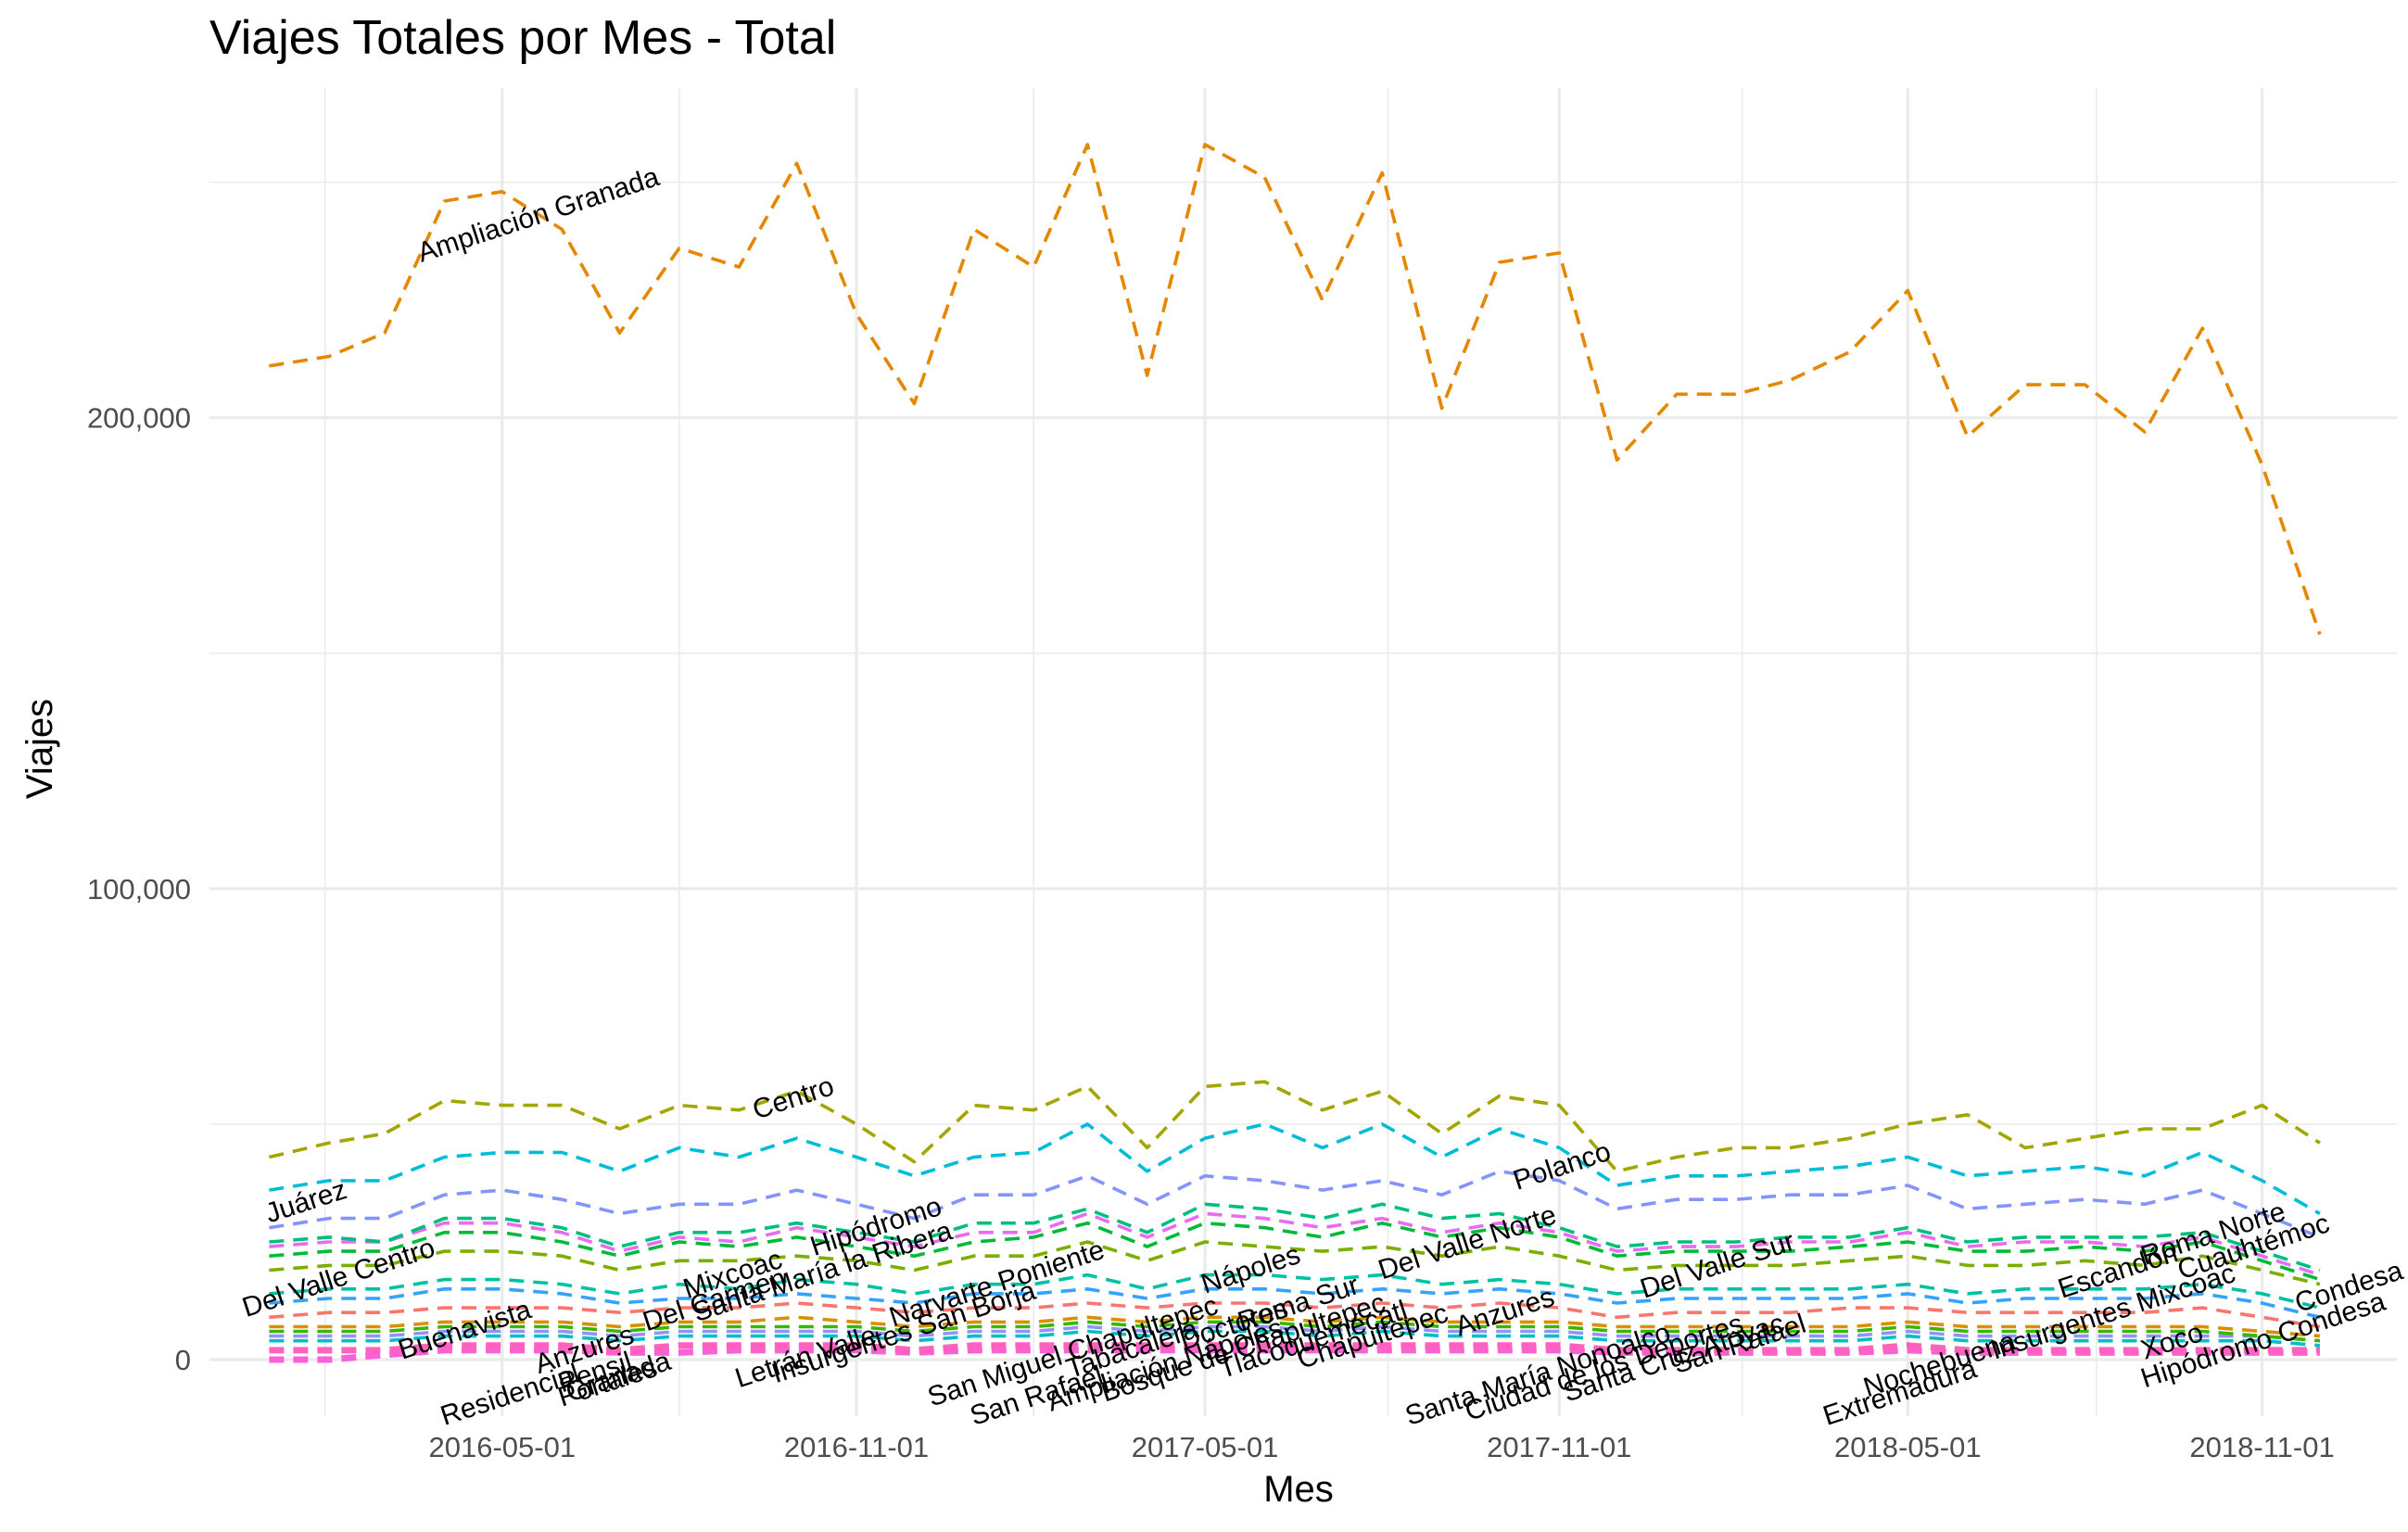  Describe the element at coordinates (139, 419) in the screenshot. I see `y-tick-label: 200,000` at that location.